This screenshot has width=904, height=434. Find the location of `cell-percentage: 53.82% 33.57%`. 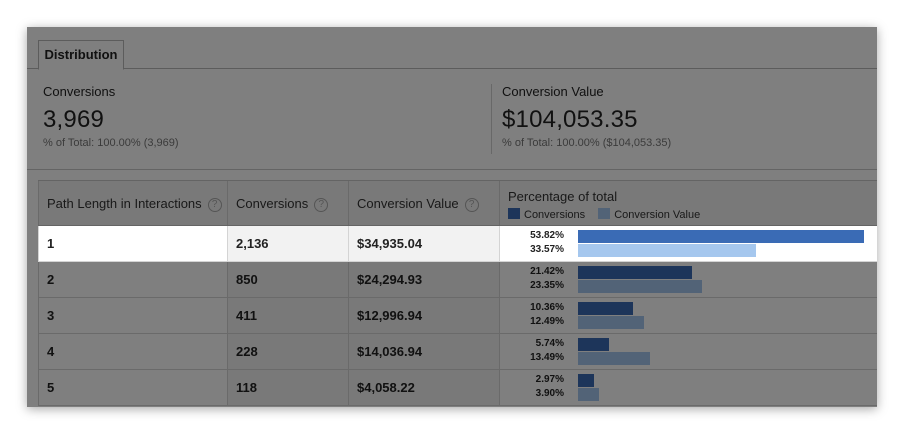

cell-percentage: 53.82% 33.57% is located at coordinates (688, 243).